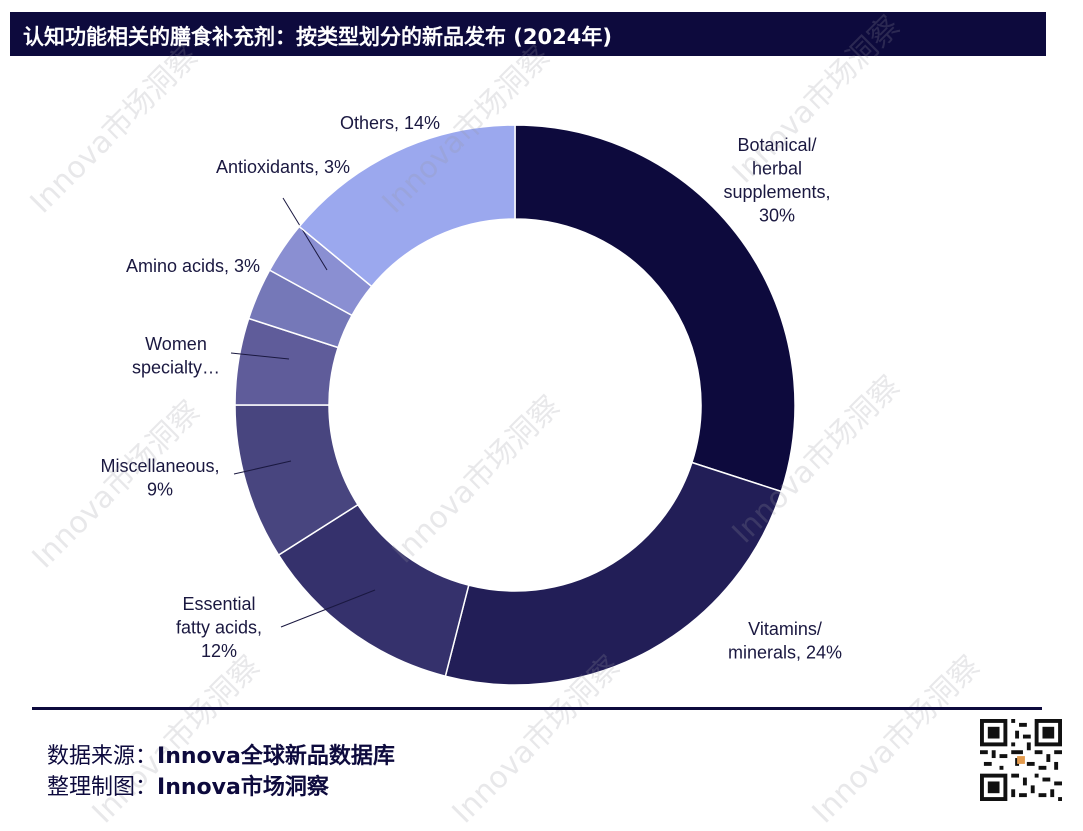 This screenshot has height=831, width=1083. What do you see at coordinates (219, 651) in the screenshot?
I see `slice-label-line: 12%` at bounding box center [219, 651].